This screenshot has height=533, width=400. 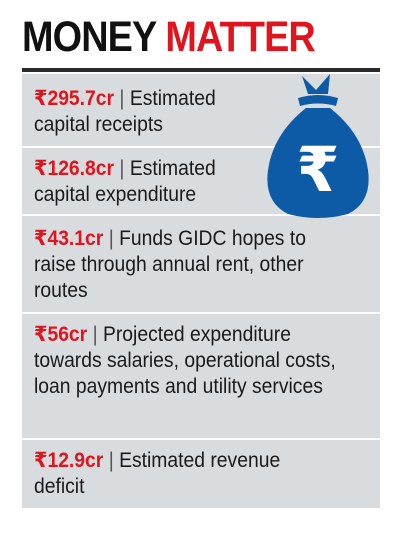 I want to click on item-description: Estimated revenue deficit, so click(x=157, y=473).